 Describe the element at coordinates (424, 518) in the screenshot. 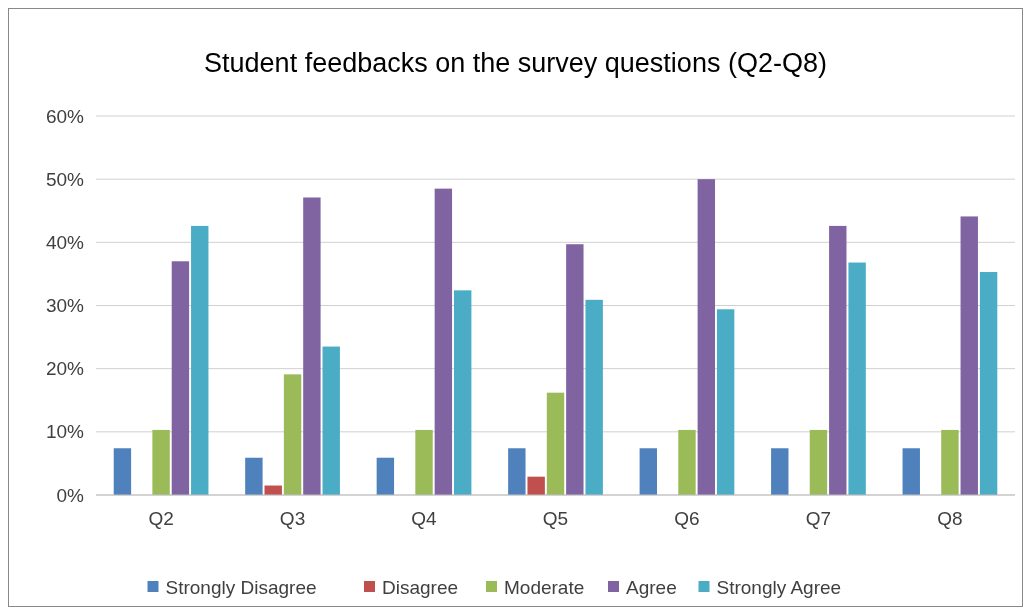

I see `x-tick-label: Q4` at that location.